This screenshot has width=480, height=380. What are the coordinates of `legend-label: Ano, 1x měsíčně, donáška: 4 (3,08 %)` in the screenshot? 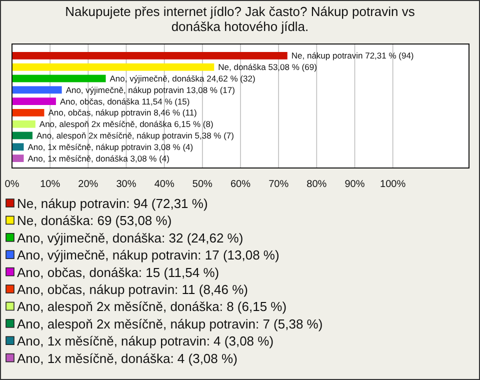 It's located at (127, 358).